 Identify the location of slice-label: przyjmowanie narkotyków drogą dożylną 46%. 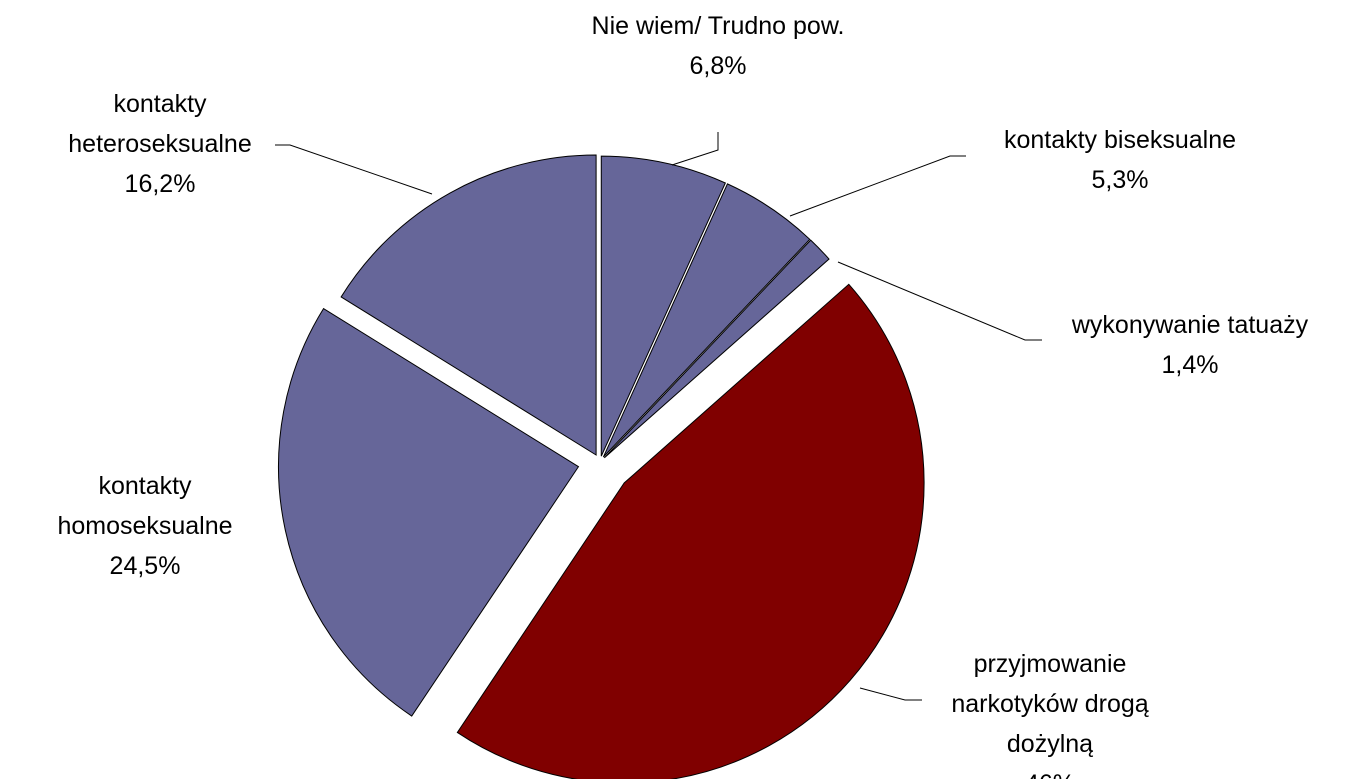
(1050, 711).